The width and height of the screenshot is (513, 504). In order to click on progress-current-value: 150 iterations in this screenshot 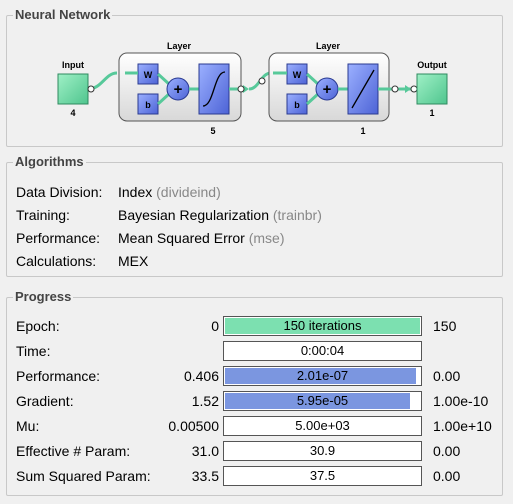, I will do `click(322, 325)`.